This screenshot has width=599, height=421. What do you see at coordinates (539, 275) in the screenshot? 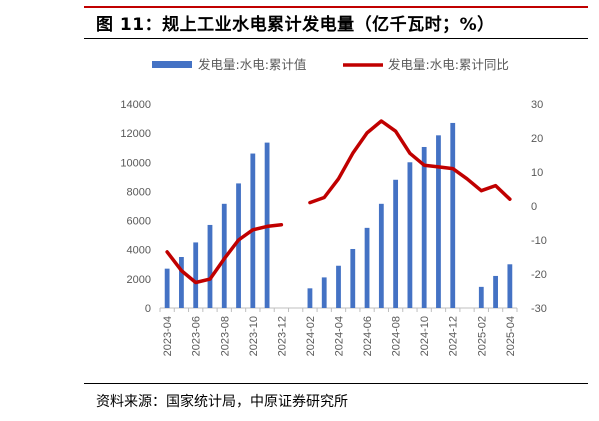
I see `y-right-tick-label: -20` at bounding box center [539, 275].